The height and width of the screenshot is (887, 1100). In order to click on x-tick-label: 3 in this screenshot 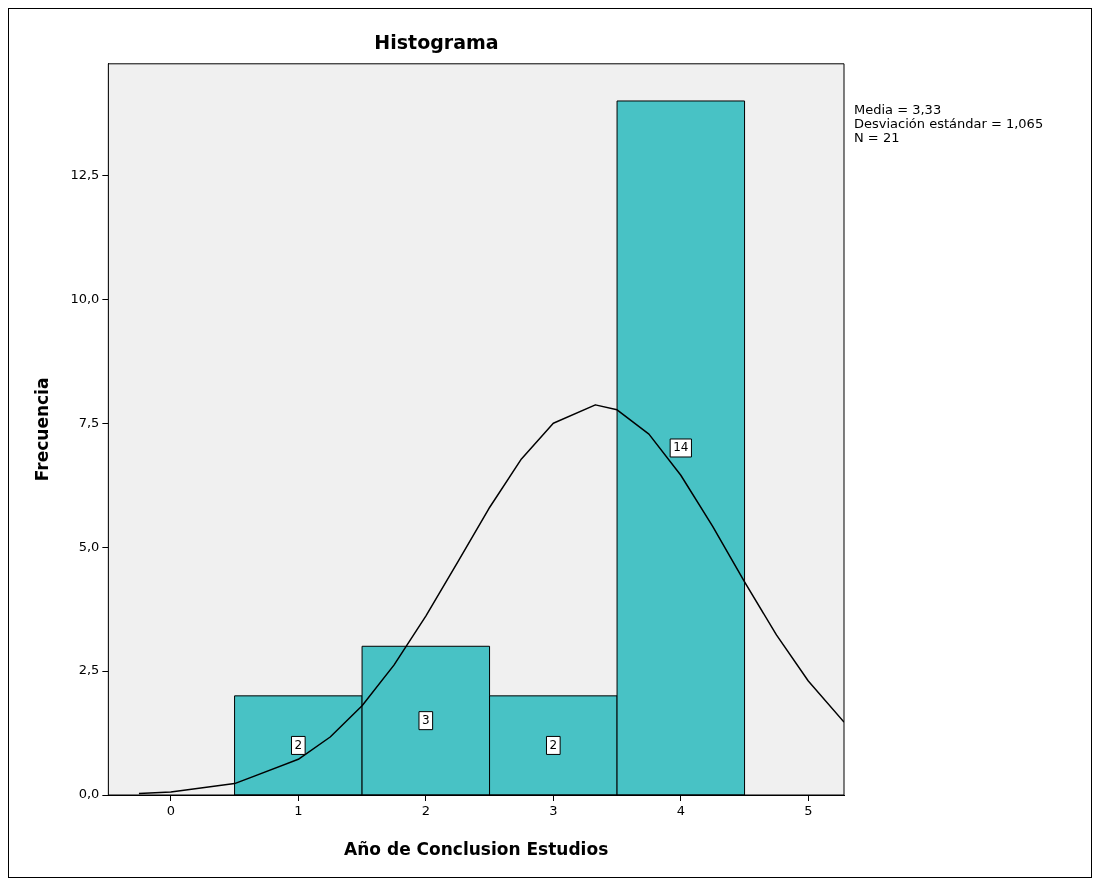, I will do `click(553, 811)`.